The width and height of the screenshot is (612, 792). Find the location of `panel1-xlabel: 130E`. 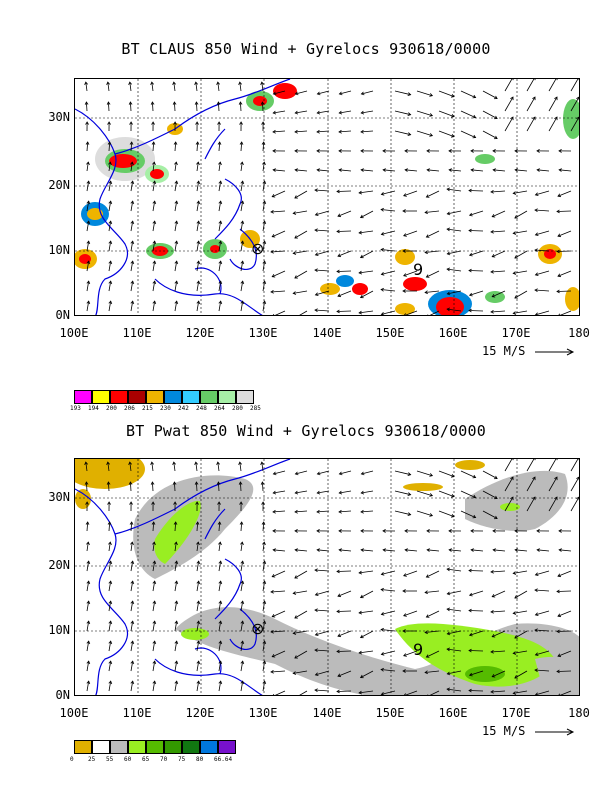

panel1-xlabel: 130E is located at coordinates (263, 333).